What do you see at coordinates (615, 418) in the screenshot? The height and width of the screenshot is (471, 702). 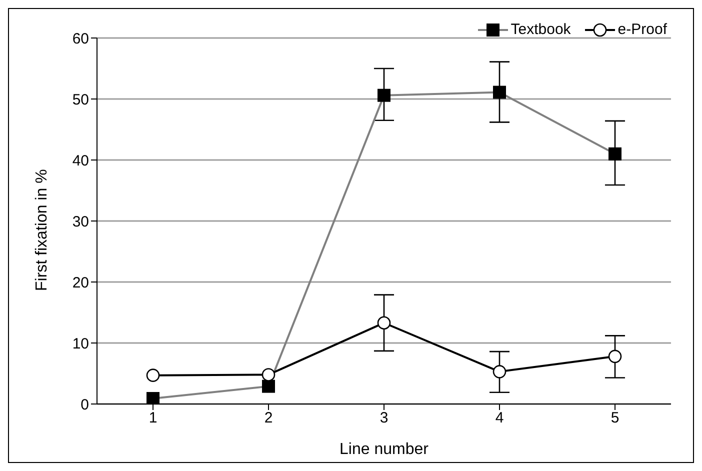 I see `x-tick-label: 5` at bounding box center [615, 418].